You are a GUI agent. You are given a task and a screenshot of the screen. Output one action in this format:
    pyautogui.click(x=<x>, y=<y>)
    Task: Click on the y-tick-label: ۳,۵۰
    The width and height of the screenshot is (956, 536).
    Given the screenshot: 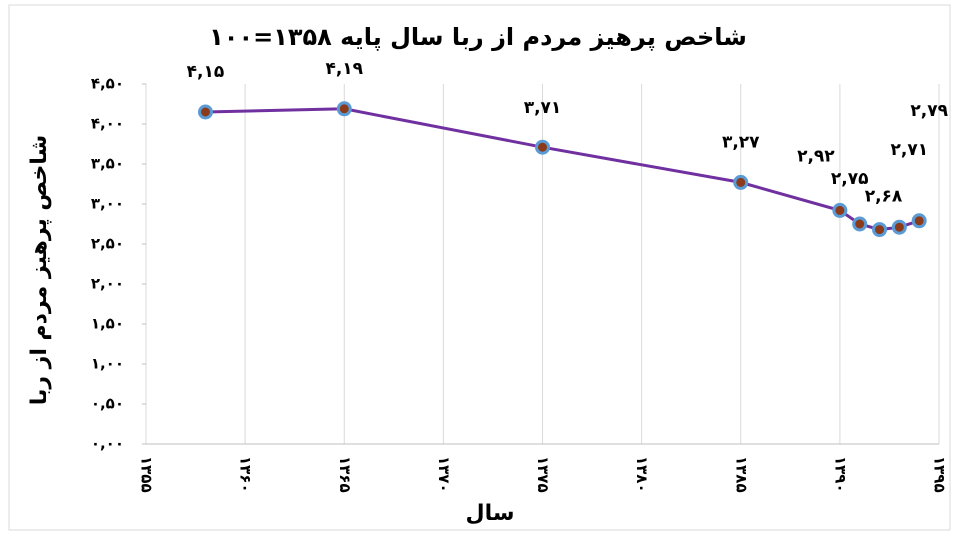 What is the action you would take?
    pyautogui.click(x=107, y=164)
    